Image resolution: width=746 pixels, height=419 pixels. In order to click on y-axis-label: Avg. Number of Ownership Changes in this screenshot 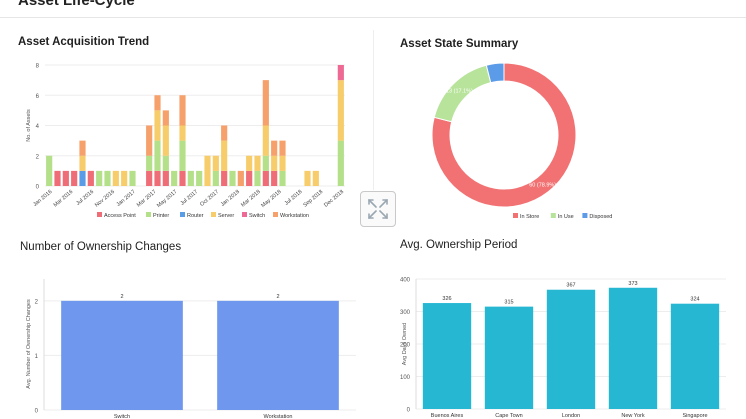, I will do `click(29, 344)`.